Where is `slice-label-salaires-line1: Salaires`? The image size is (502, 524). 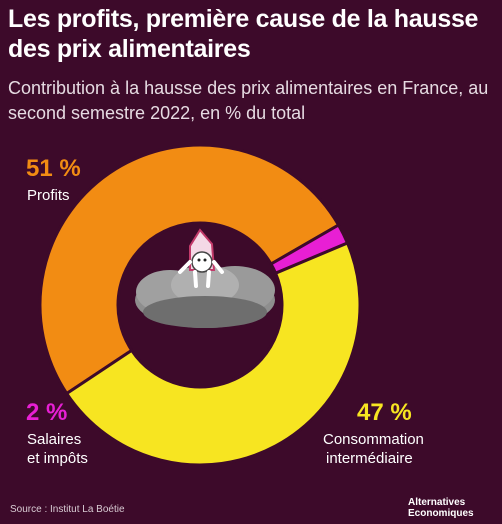
slice-label-salaires-line1: Salaires is located at coordinates (54, 439).